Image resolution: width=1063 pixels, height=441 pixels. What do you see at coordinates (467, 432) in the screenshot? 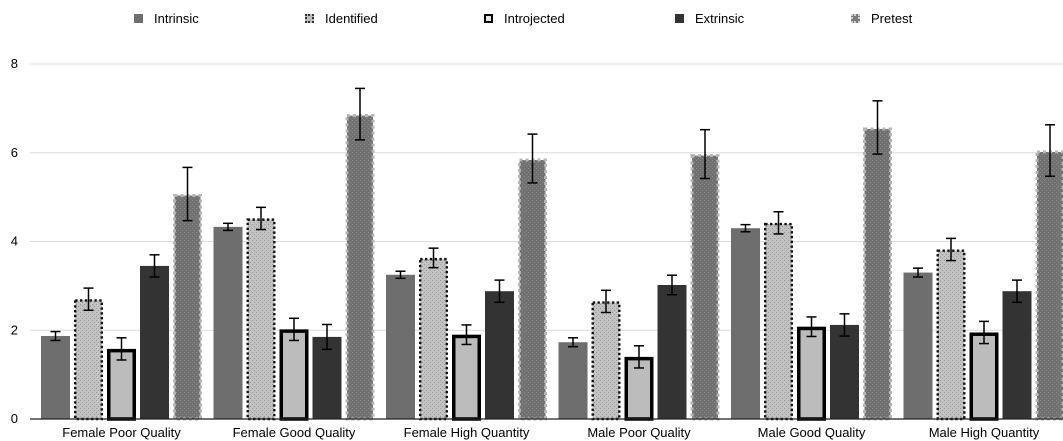
I see `x-category-label: Female High Quantity` at bounding box center [467, 432].